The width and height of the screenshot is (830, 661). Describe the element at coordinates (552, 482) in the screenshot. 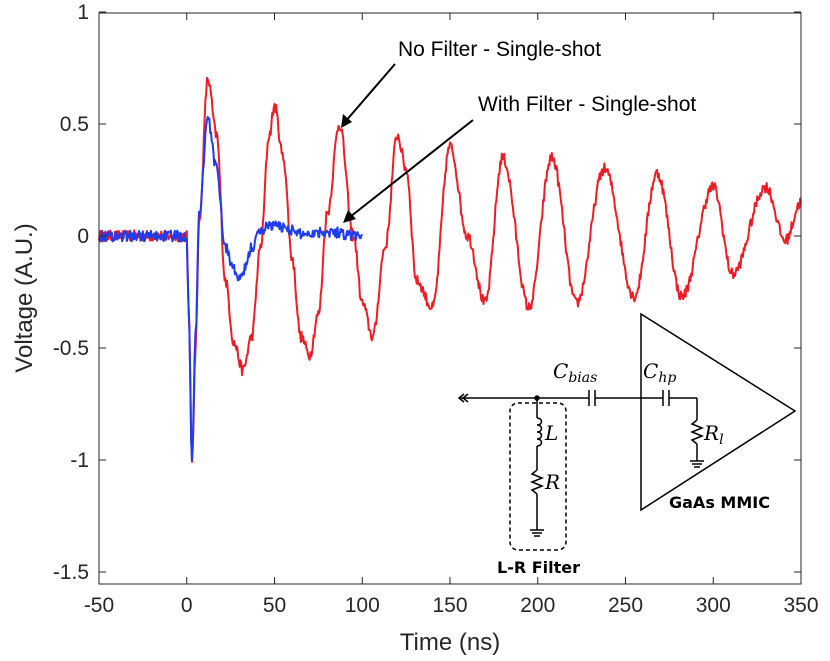

I see `r-label: R` at that location.